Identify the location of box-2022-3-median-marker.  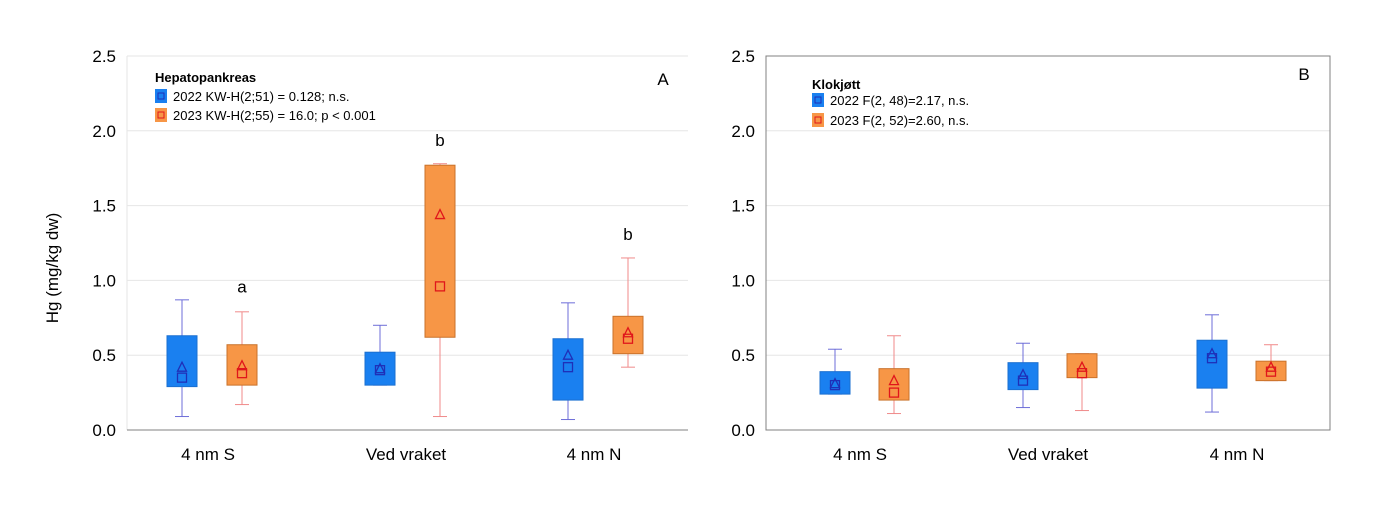
(568, 367).